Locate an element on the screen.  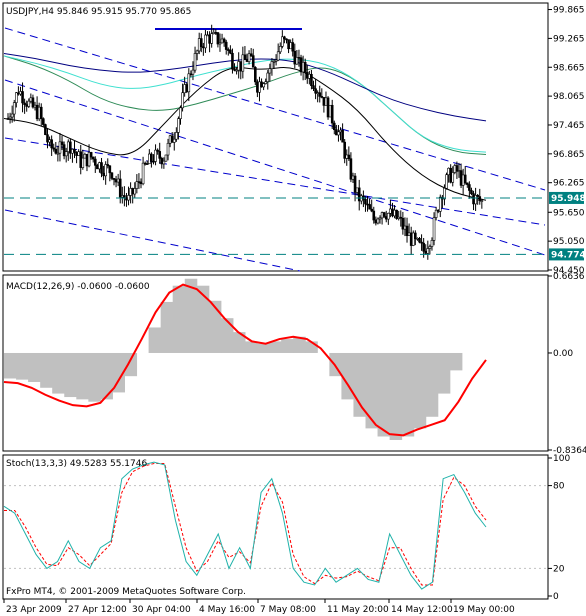
price-header: USDJPY,H4 95.846 95.915 95.770 95.865 is located at coordinates (98, 12).